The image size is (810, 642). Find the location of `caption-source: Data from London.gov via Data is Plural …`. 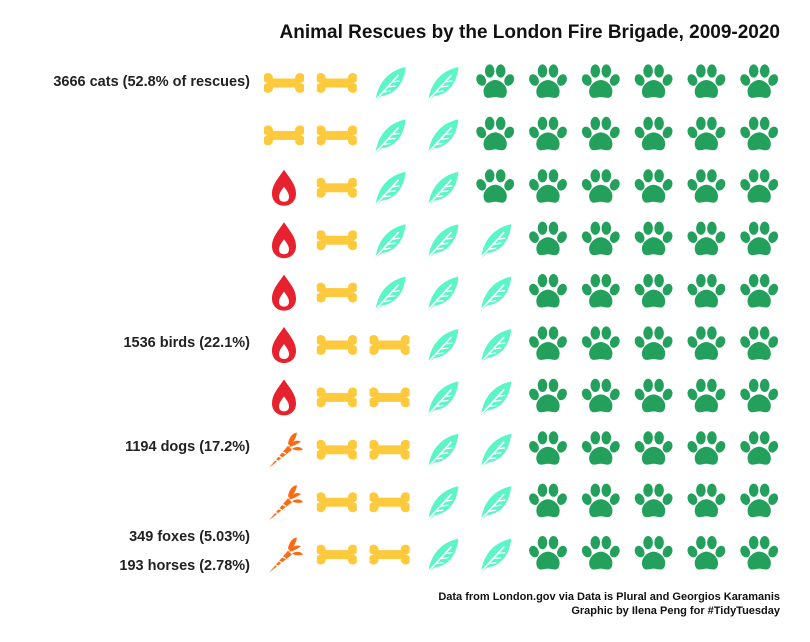

caption-source: Data from London.gov via Data is Plural … is located at coordinates (609, 597).